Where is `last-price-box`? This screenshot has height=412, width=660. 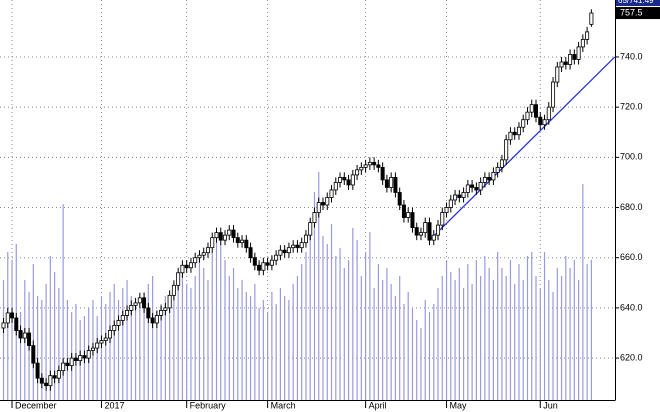
last-price-box is located at coordinates (638, 13).